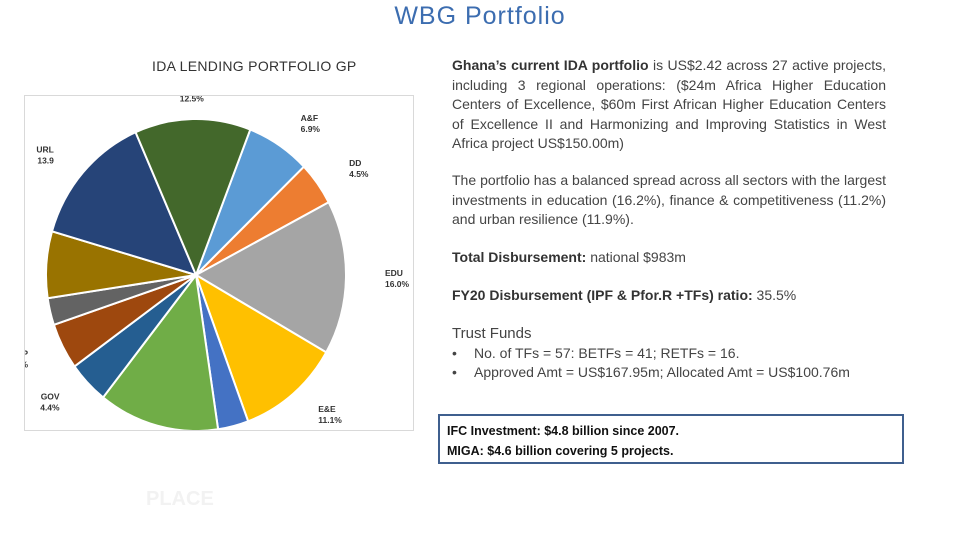 The image size is (960, 540). I want to click on slice-value-a-f: 6.9%, so click(311, 129).